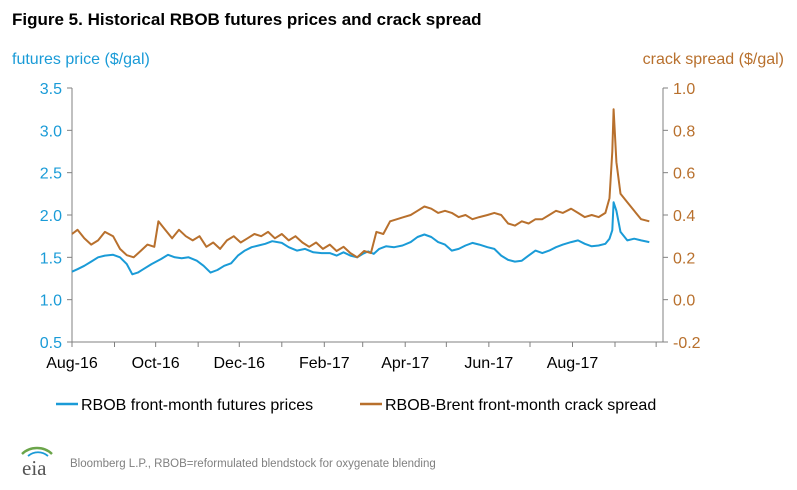 The image size is (797, 490). I want to click on eia-logo: eia, so click(36, 465).